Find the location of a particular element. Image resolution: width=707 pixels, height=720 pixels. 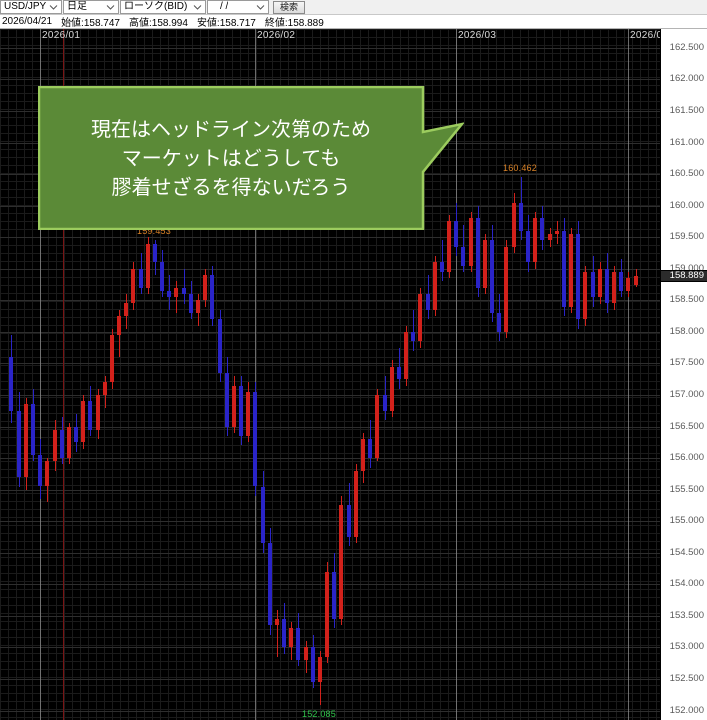

high-price-label: 159.453 is located at coordinates (154, 231).